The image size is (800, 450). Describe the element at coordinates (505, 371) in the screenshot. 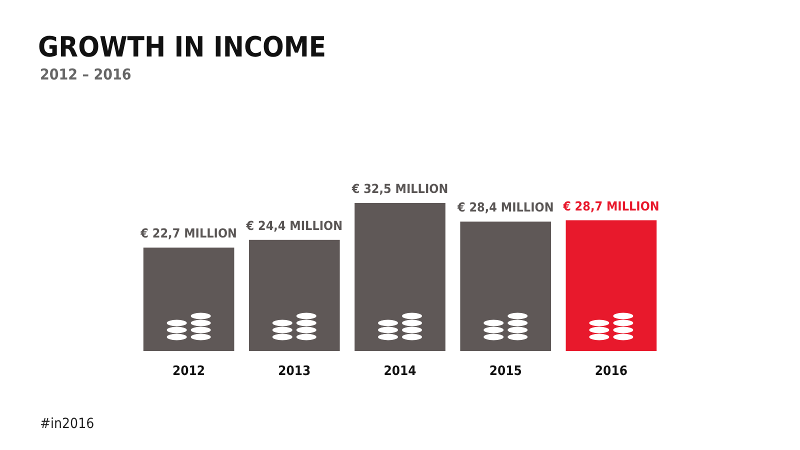

I see `x-tick-label: 2015` at that location.